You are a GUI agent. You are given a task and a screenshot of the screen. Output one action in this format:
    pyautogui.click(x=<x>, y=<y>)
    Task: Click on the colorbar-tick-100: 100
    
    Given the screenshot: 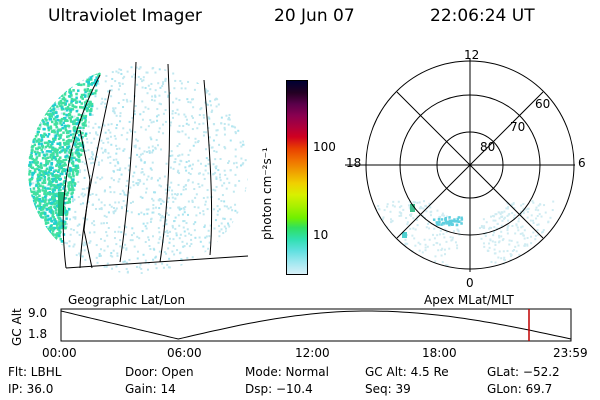 What is the action you would take?
    pyautogui.click(x=324, y=147)
    